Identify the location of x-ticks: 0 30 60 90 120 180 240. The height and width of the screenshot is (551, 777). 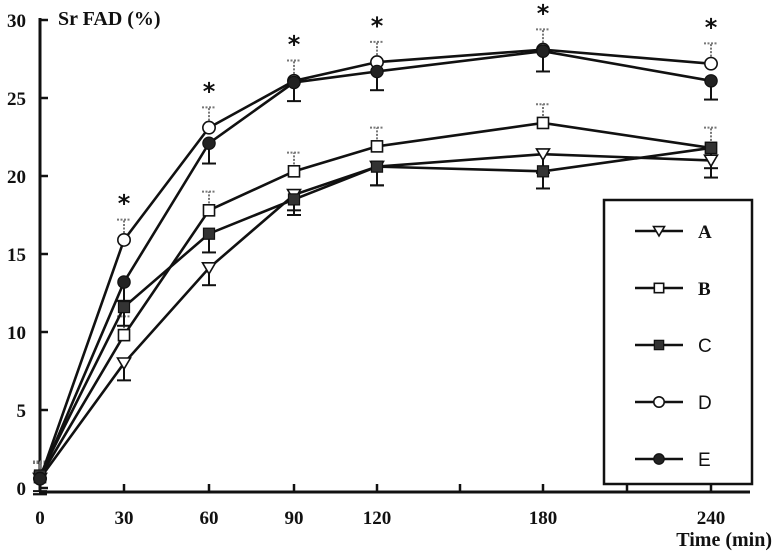
(380, 506).